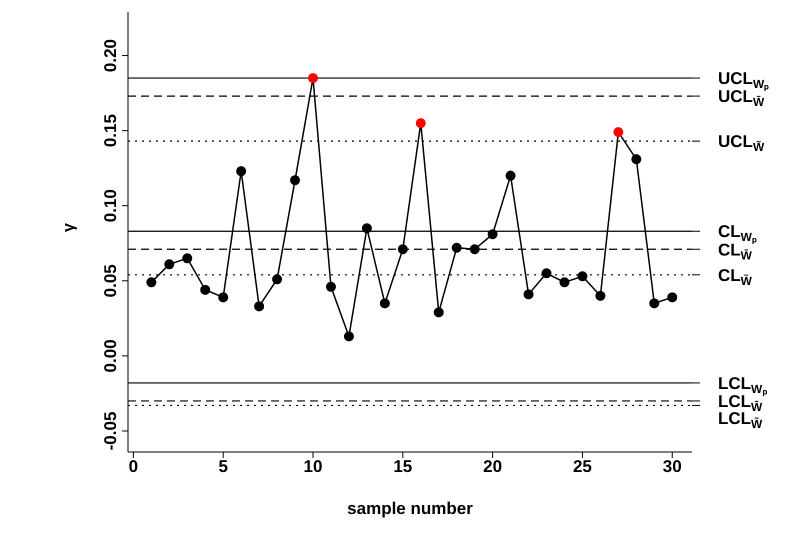 This screenshot has width=801, height=538. Describe the element at coordinates (110, 55) in the screenshot. I see `y-tick-label: 0.20` at that location.